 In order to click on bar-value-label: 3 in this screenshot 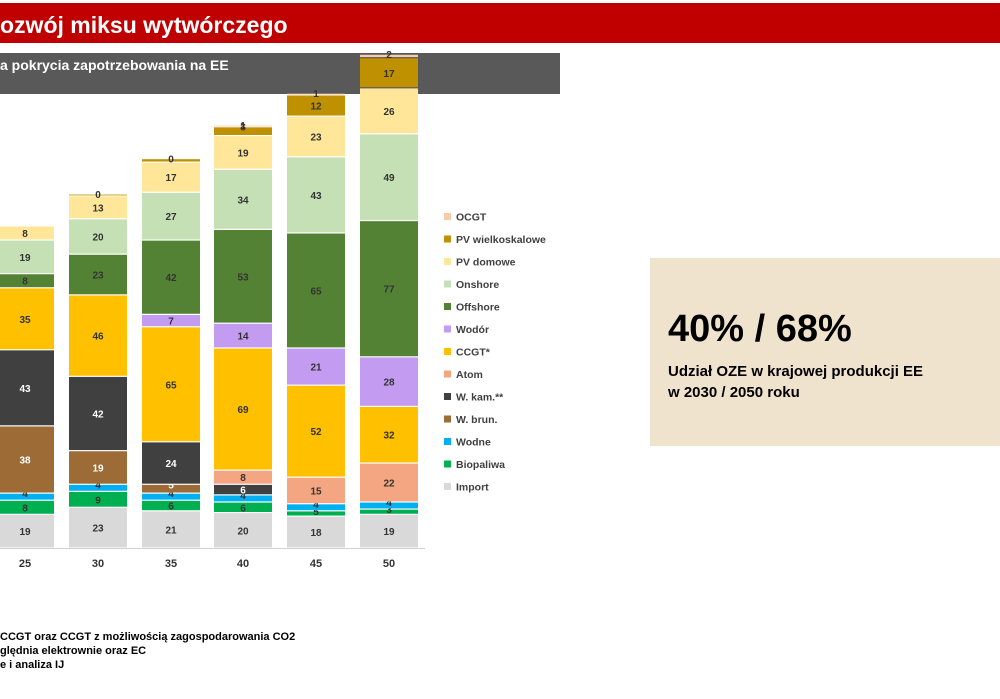, I will do `click(389, 510)`.